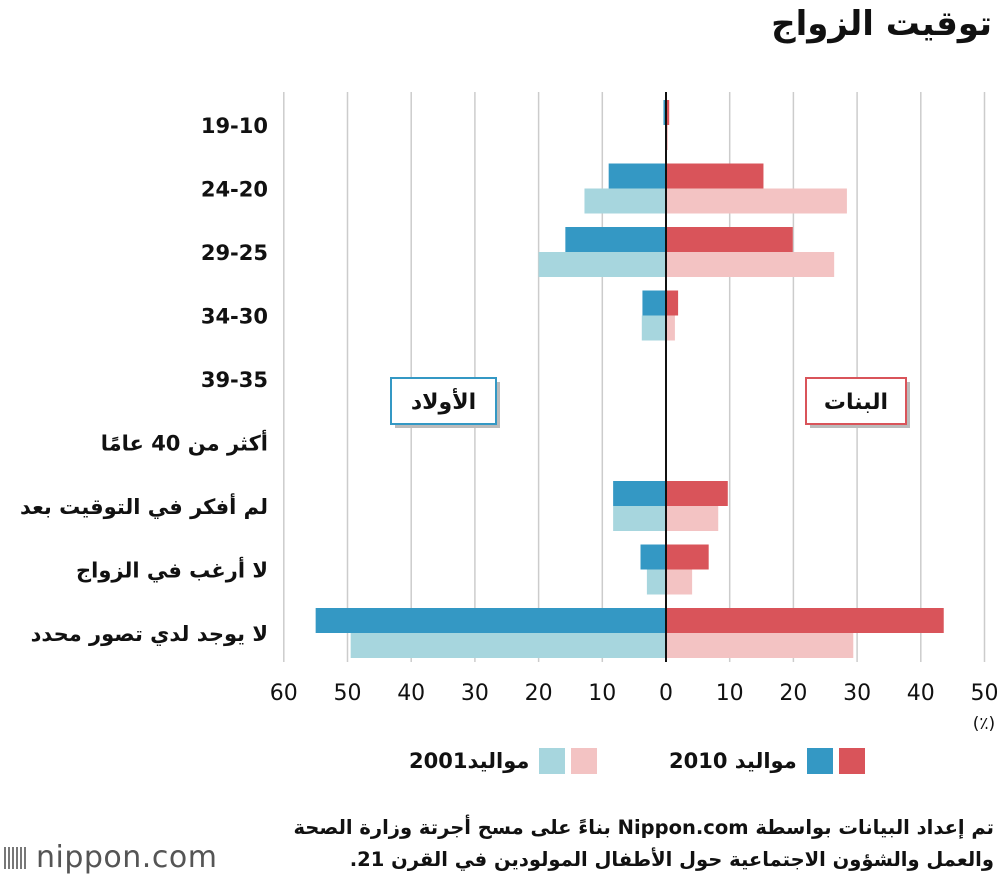 The height and width of the screenshot is (884, 1000). I want to click on category-label: لا يوجد لدي تصور محدد, so click(149, 634).